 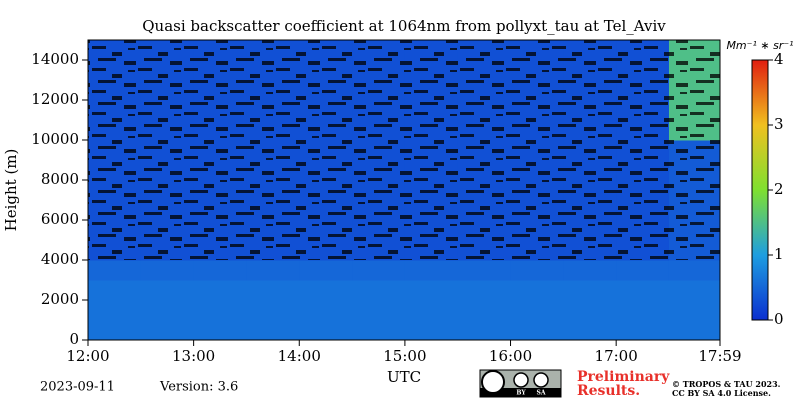 I want to click on y-axis-label: Height (m), so click(x=11, y=190).